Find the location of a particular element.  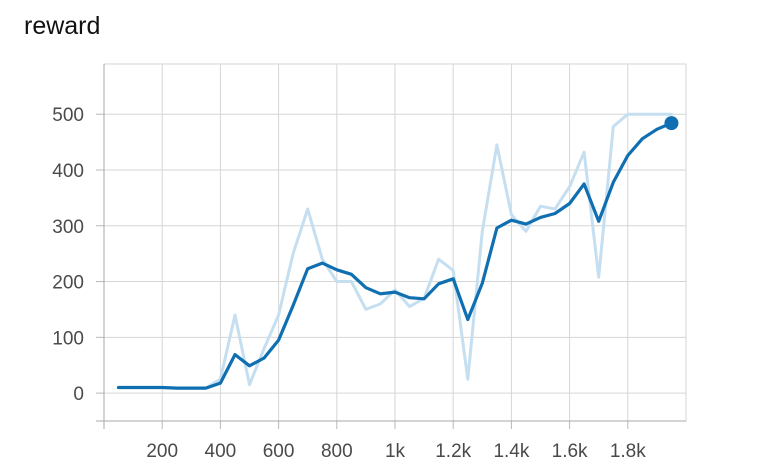

x-tick-label: 600 is located at coordinates (279, 451).